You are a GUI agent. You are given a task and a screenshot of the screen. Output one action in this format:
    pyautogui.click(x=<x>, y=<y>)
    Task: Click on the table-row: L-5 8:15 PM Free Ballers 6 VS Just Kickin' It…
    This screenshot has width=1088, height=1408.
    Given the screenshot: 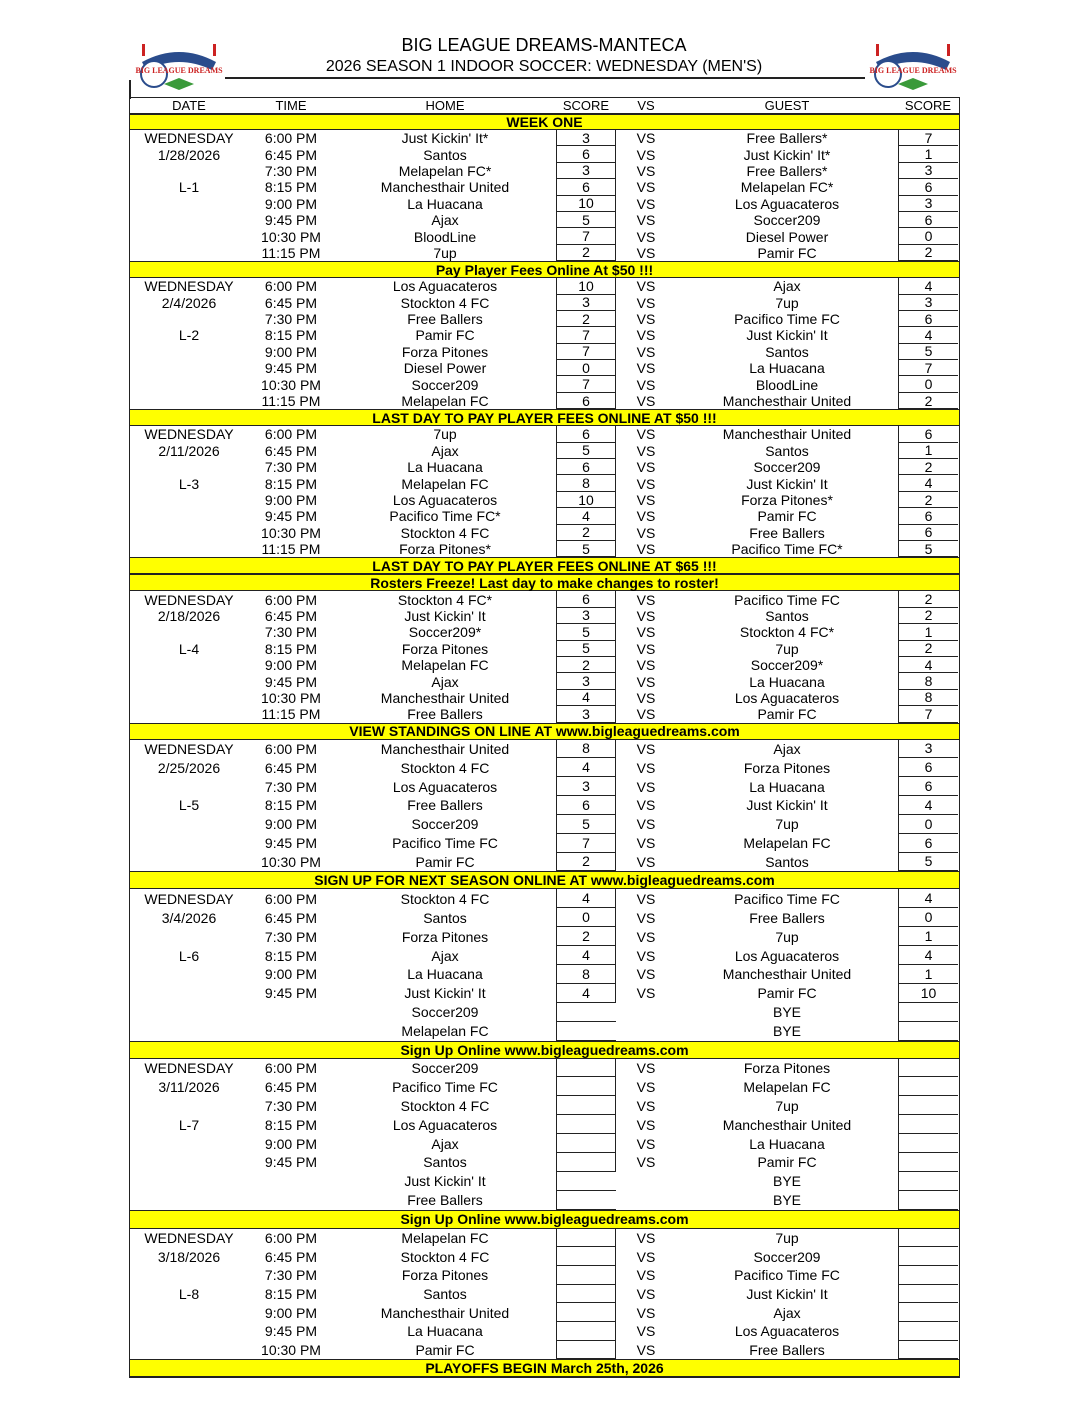 What is the action you would take?
    pyautogui.click(x=544, y=805)
    